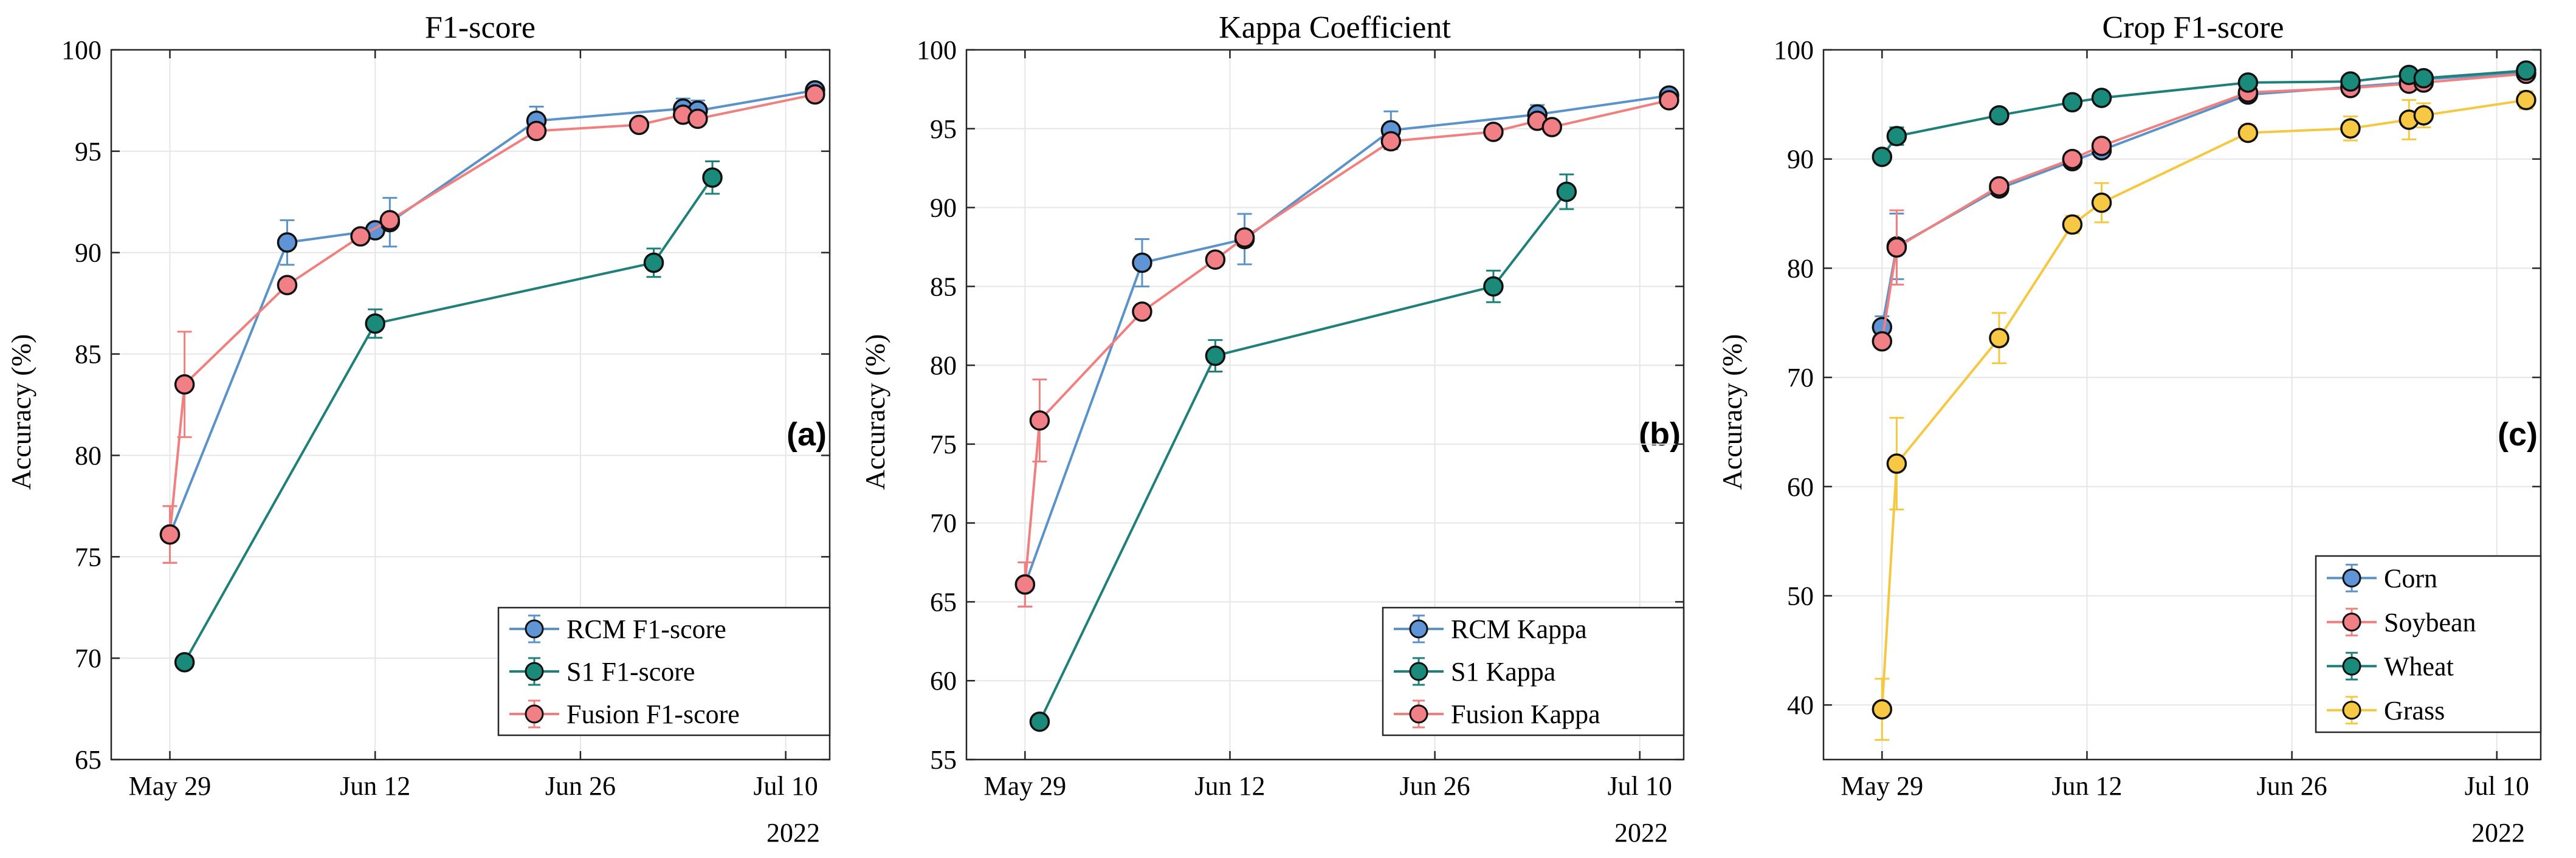 This screenshot has height=858, width=2576. What do you see at coordinates (1800, 596) in the screenshot?
I see `y-tick-label: 50` at bounding box center [1800, 596].